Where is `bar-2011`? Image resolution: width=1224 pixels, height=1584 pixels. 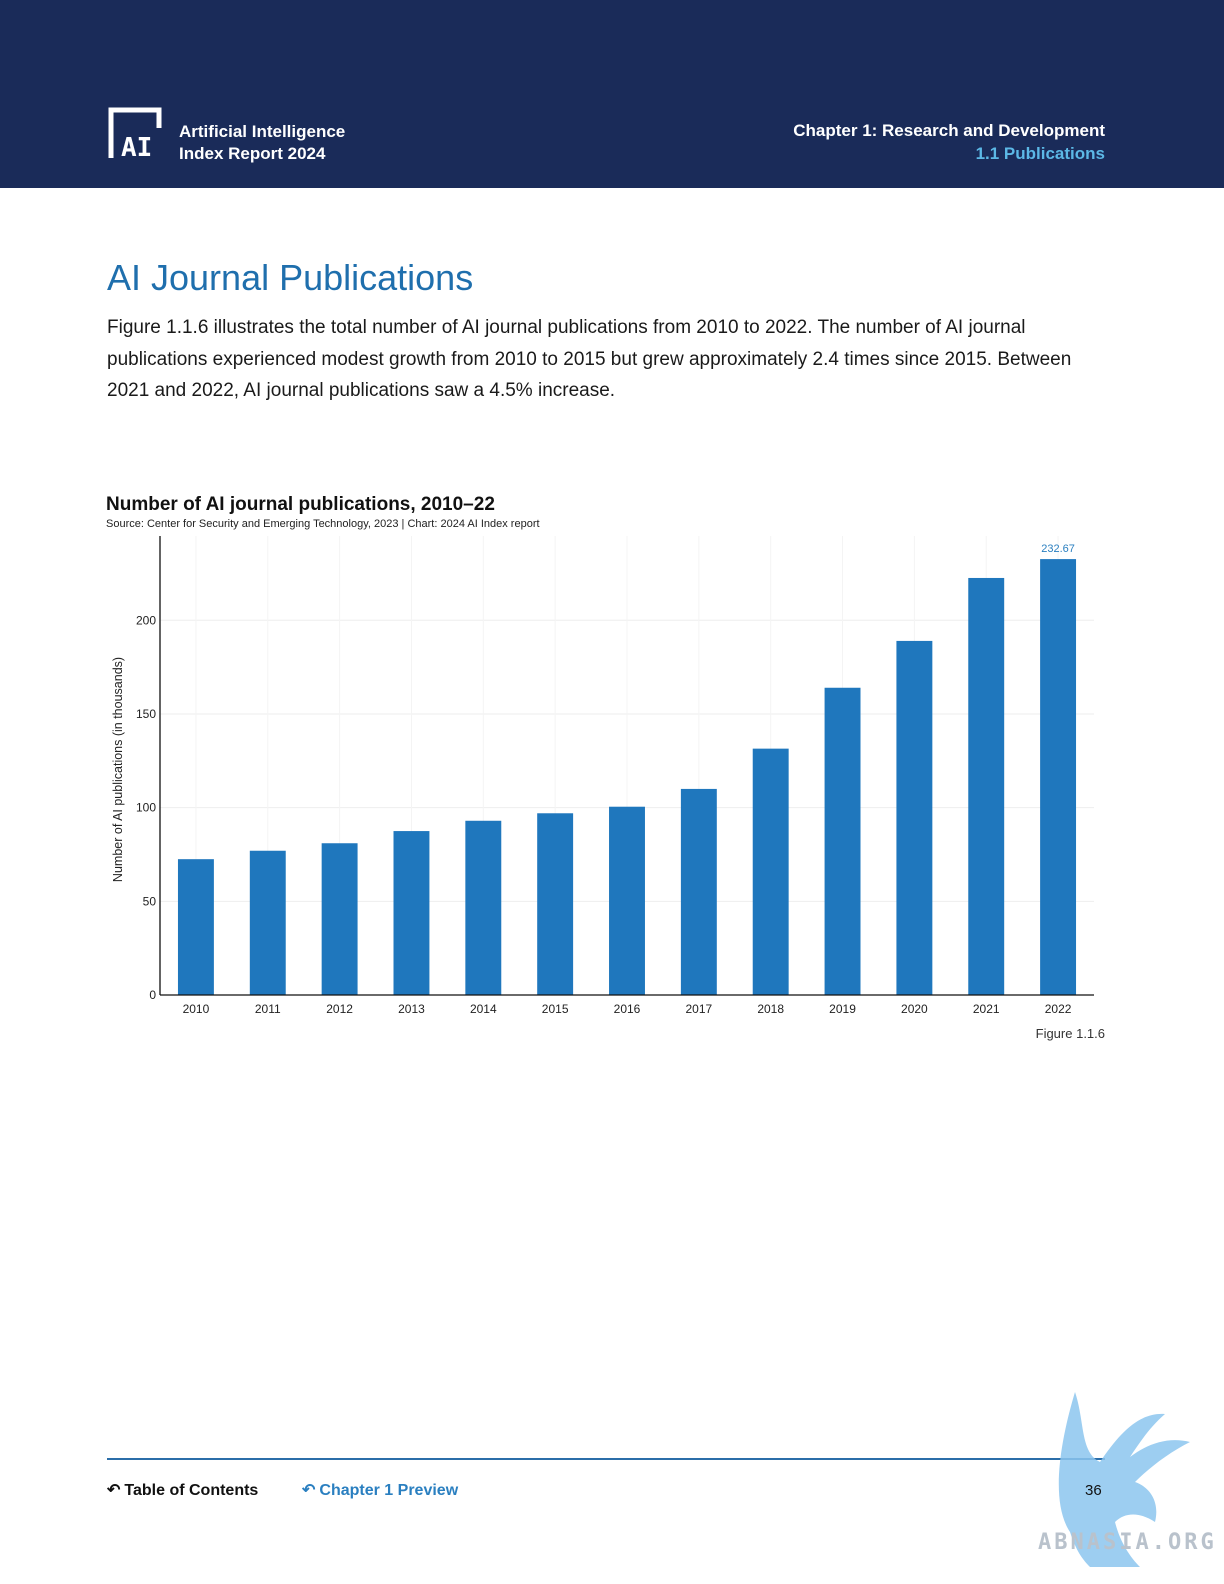
bar-2011 is located at coordinates (267, 922).